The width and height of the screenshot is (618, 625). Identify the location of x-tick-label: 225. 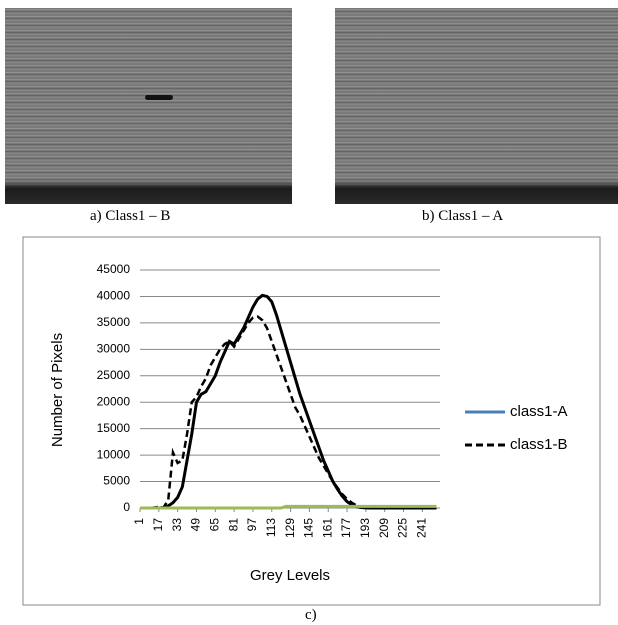
(403, 528).